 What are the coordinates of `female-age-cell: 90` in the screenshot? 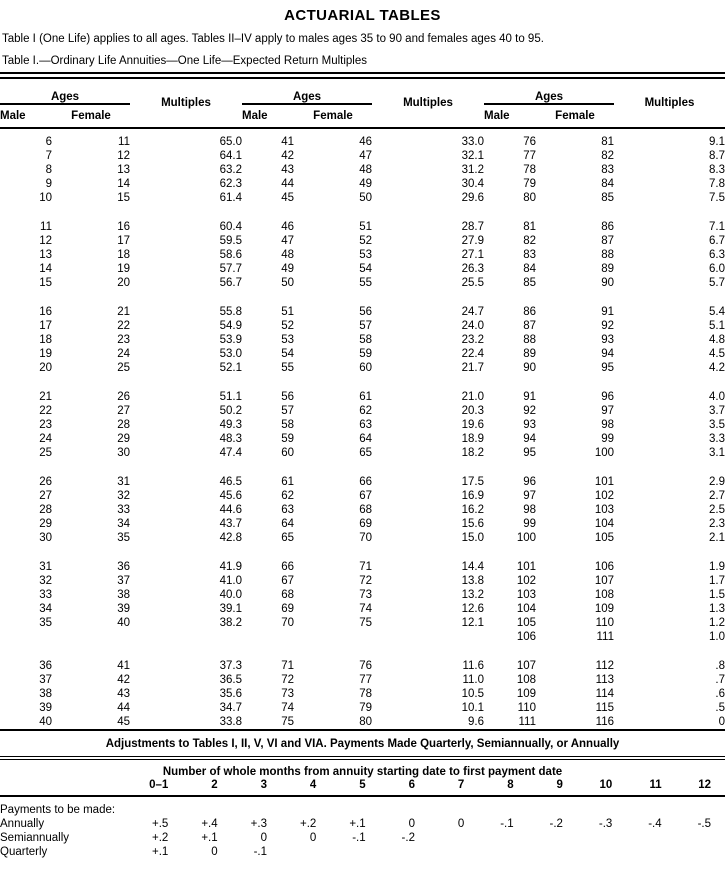 It's located at (607, 283).